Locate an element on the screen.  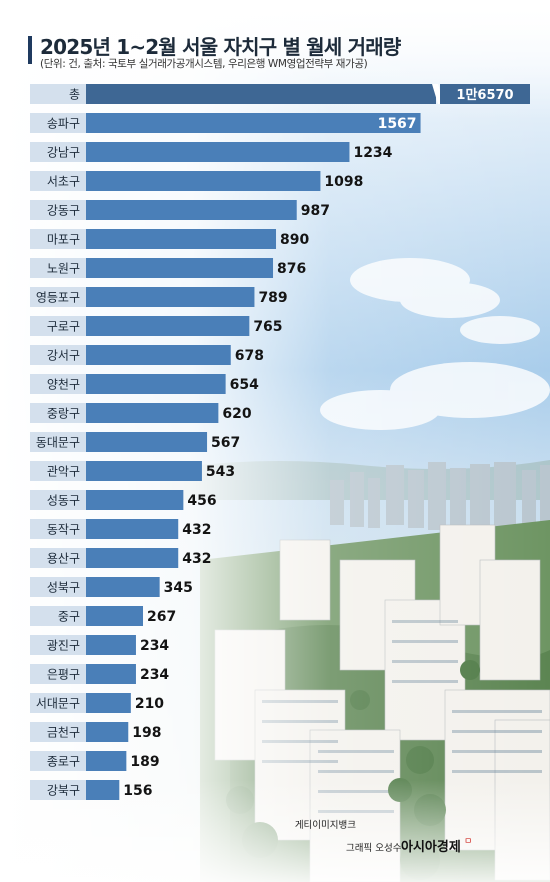
chart-title: 2025년 1~2월 서울 자치구 별 월세 거래량 is located at coordinates (220, 47).